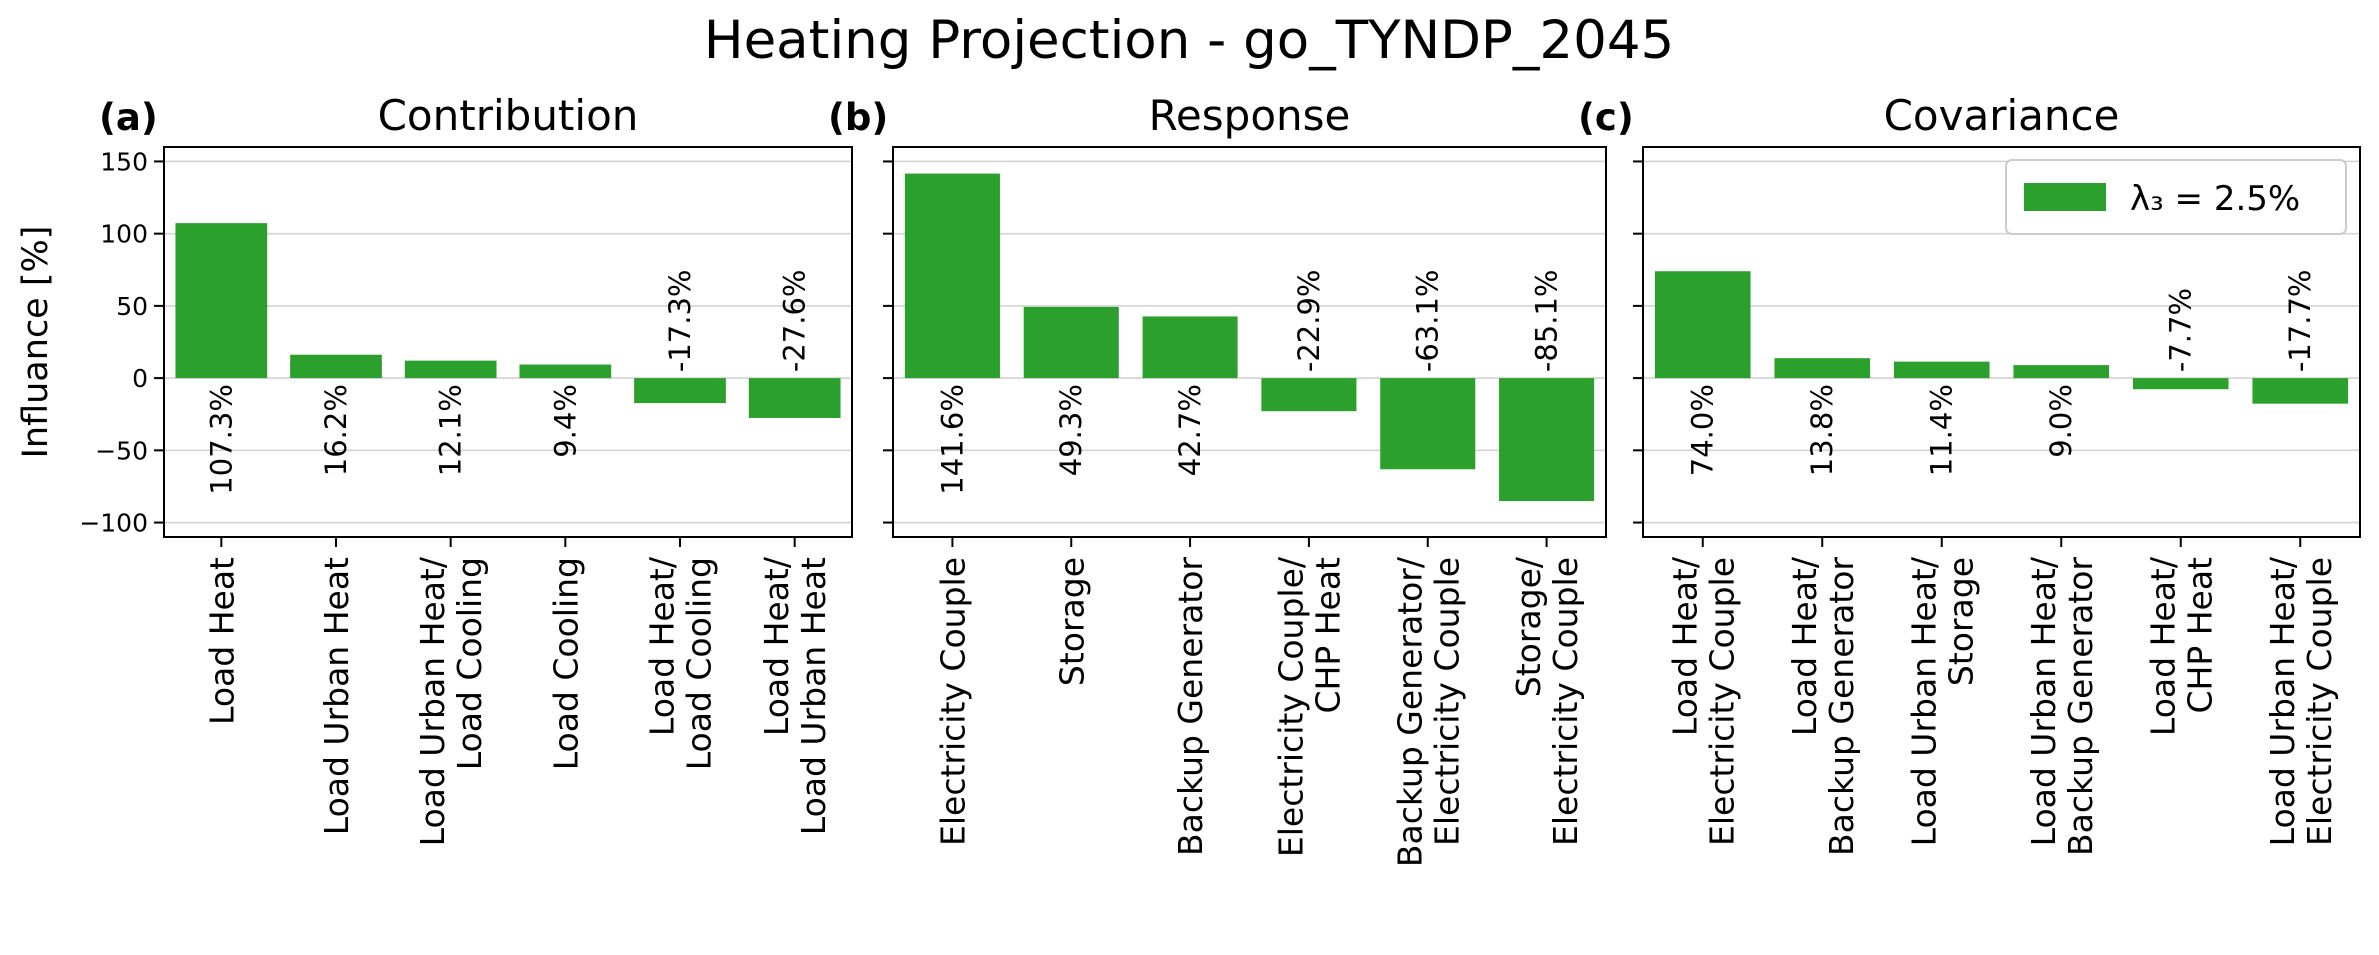  Describe the element at coordinates (132, 306) in the screenshot. I see `y-tick-label: 50` at that location.